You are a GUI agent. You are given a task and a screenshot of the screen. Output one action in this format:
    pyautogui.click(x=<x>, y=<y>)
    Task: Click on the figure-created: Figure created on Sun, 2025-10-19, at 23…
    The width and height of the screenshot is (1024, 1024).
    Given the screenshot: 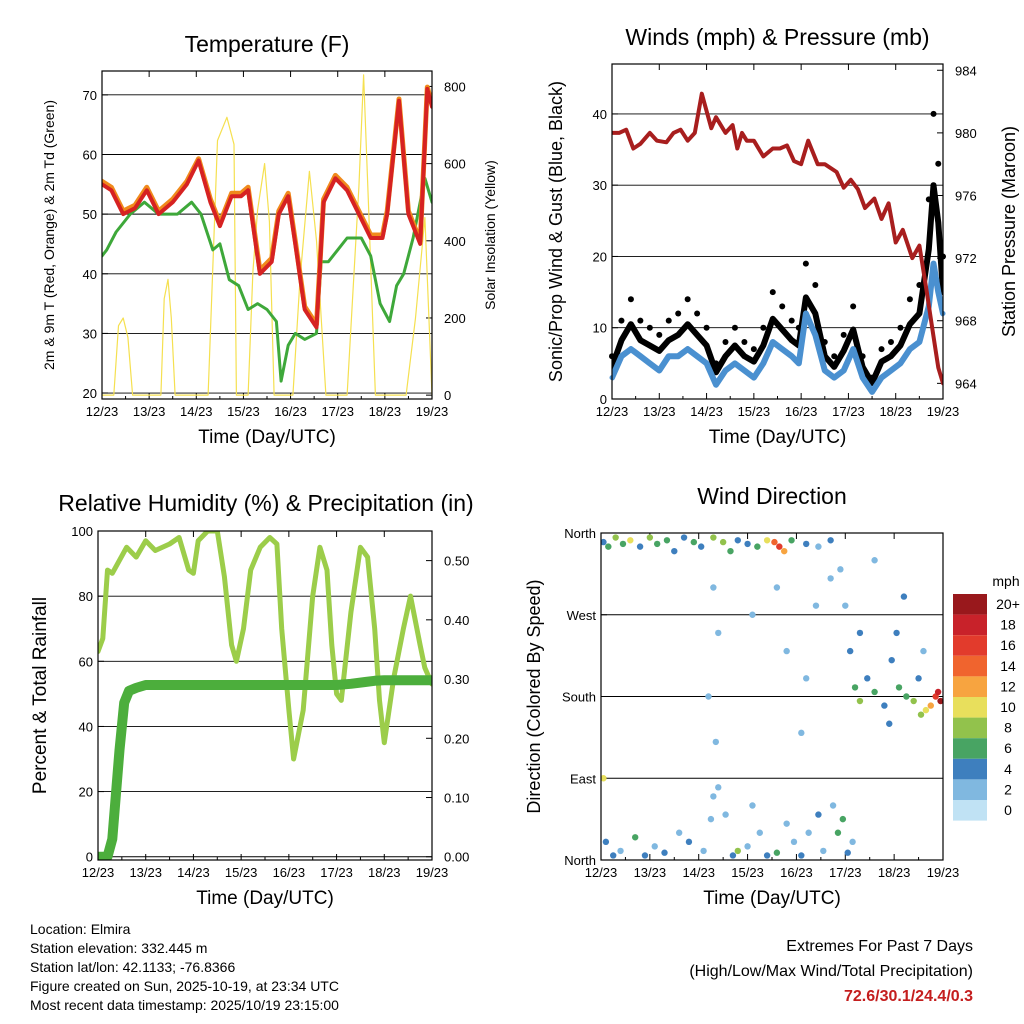 What is the action you would take?
    pyautogui.click(x=184, y=986)
    